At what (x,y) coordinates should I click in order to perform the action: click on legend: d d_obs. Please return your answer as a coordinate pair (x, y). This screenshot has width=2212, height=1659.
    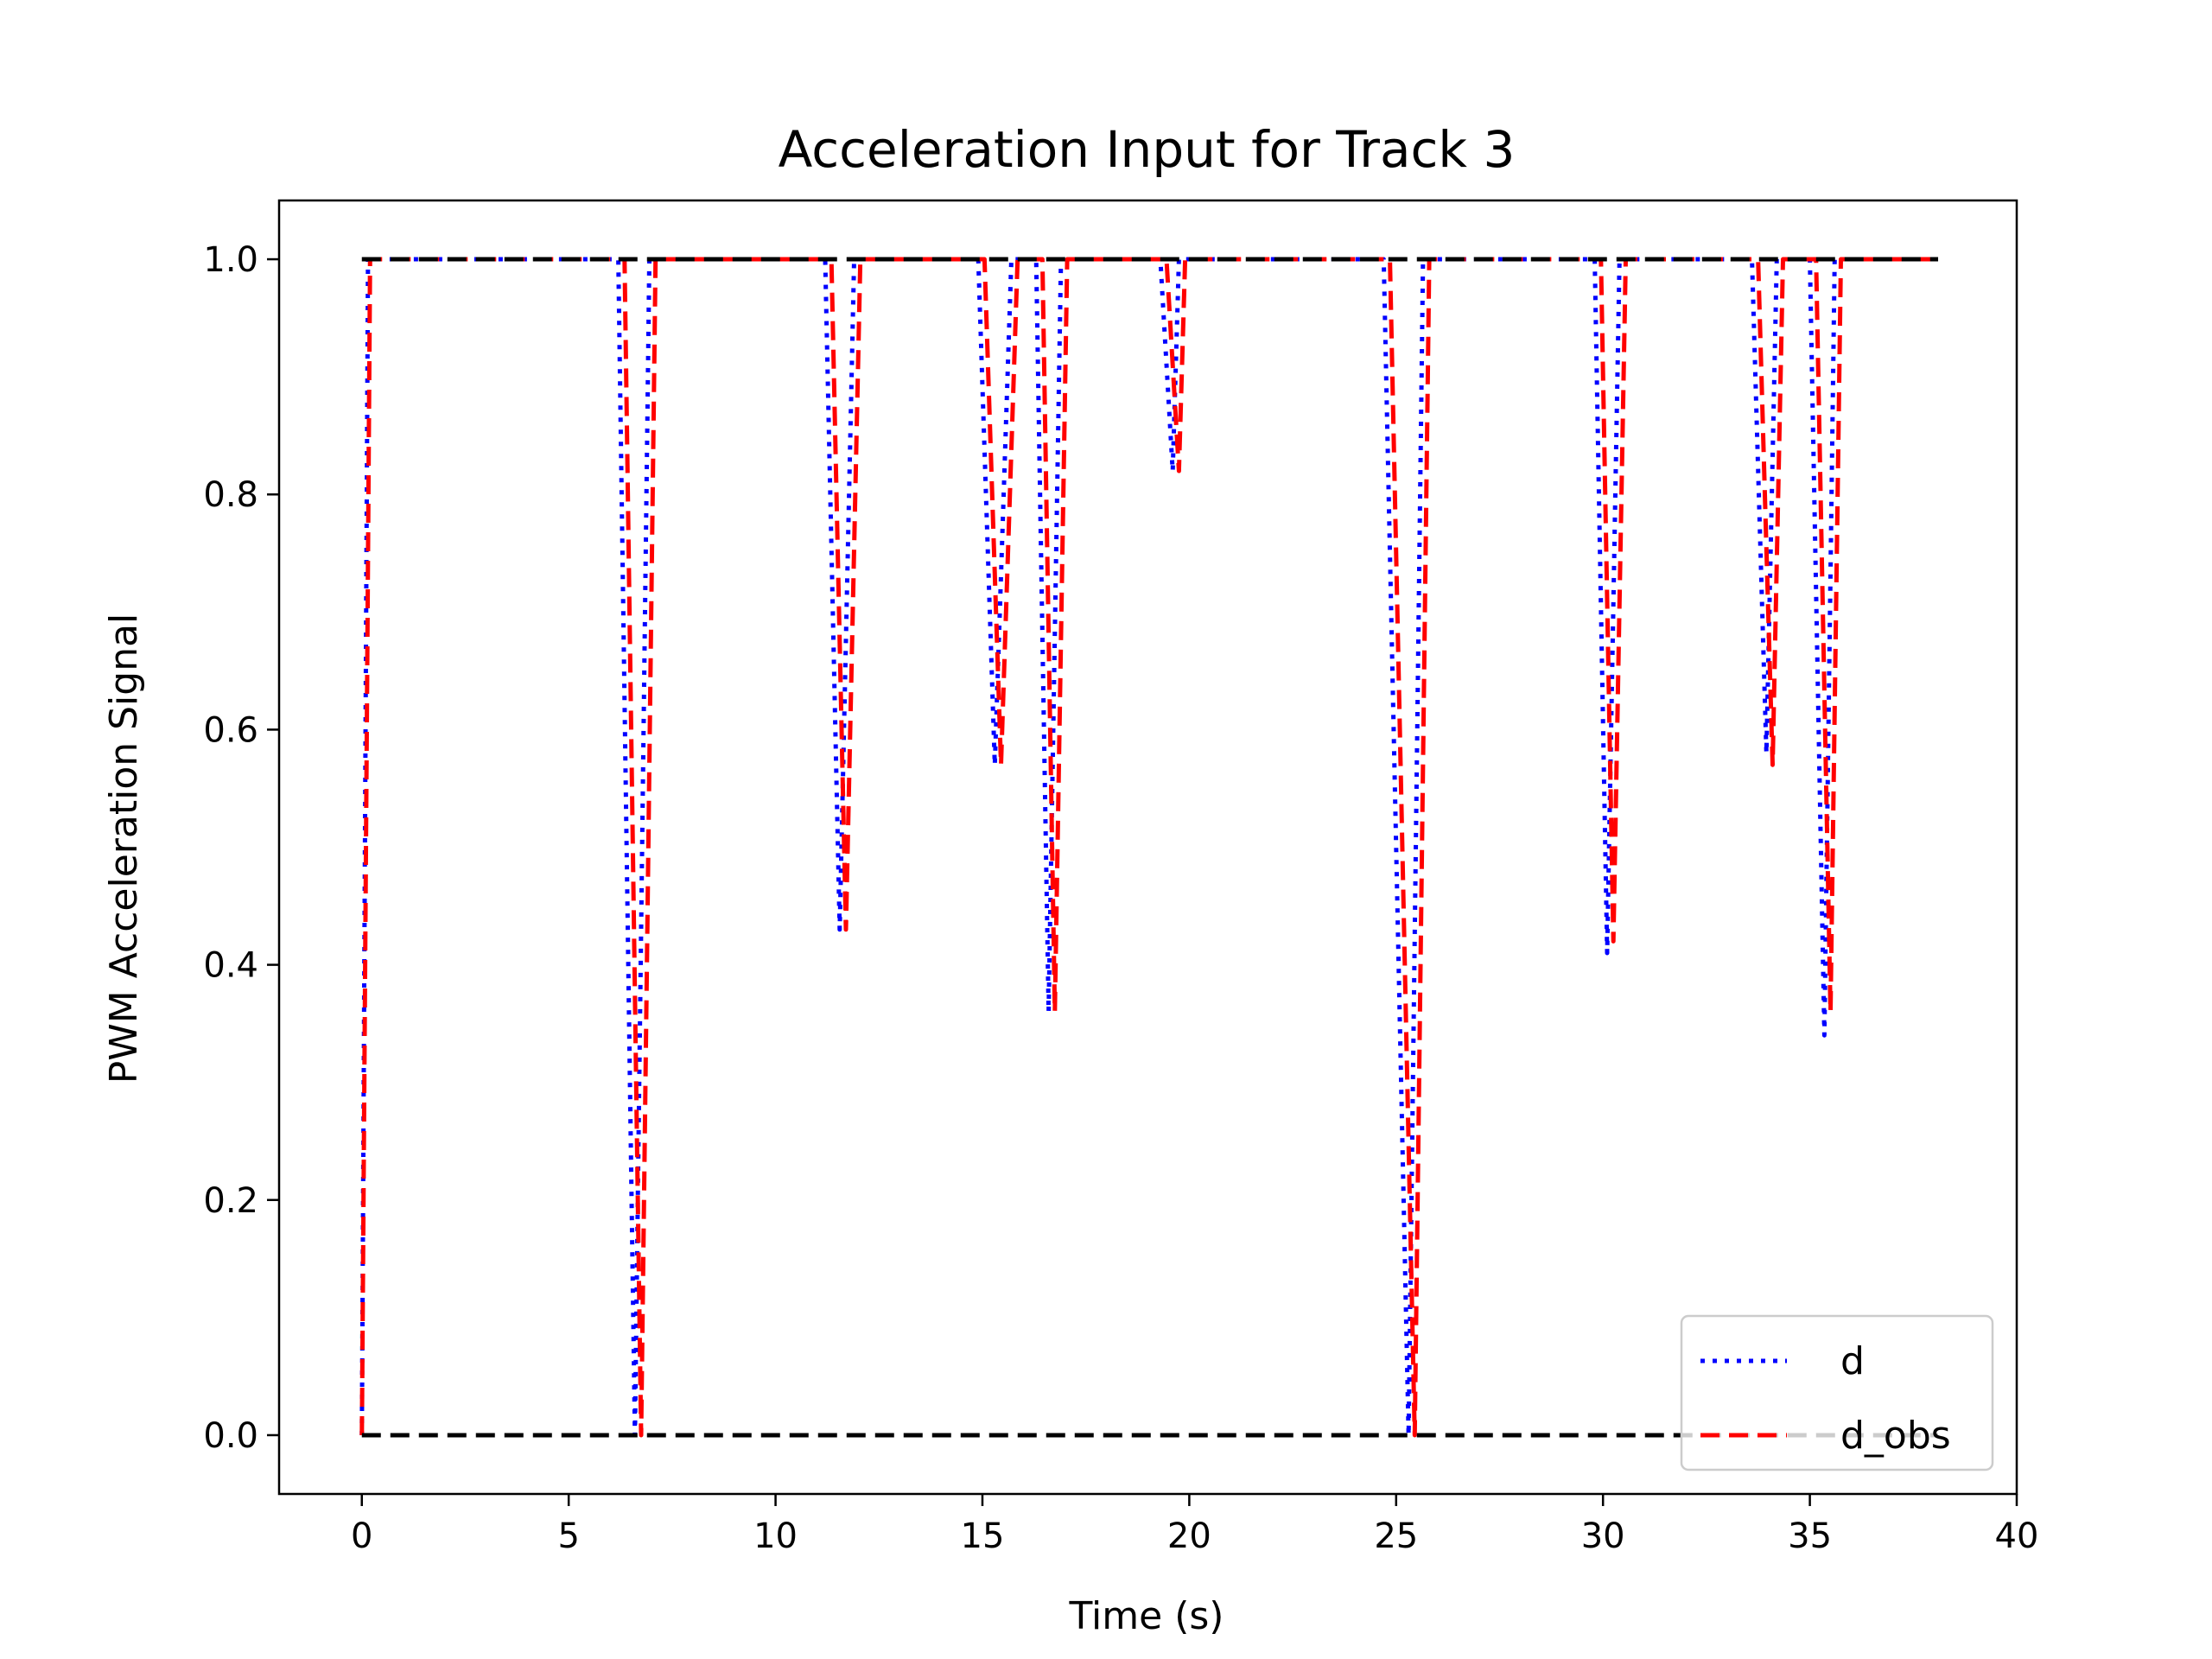
    Looking at the image, I should click on (1837, 1392).